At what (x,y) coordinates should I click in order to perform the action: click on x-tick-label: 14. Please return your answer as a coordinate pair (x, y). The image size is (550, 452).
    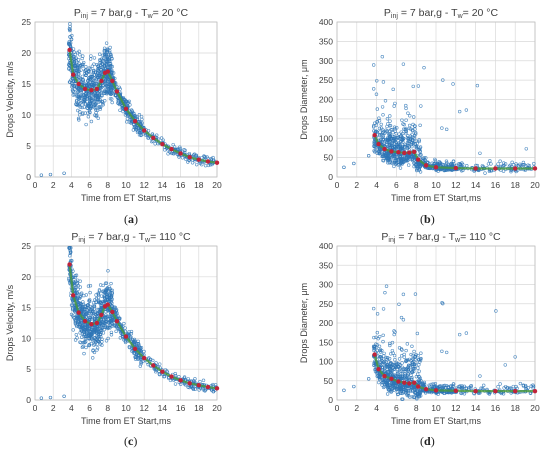
    Looking at the image, I should click on (163, 408).